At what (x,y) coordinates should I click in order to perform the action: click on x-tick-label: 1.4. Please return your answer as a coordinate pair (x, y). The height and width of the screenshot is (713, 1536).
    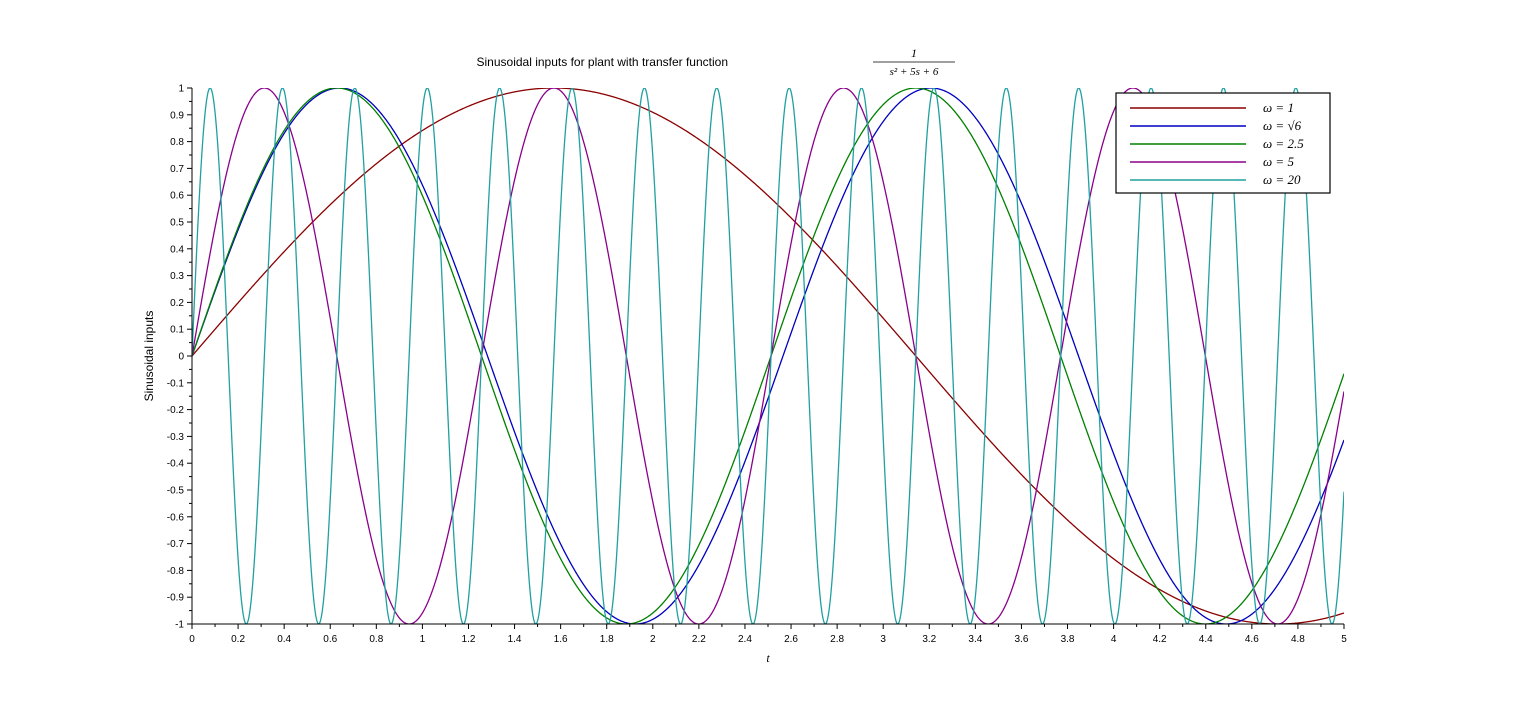
    Looking at the image, I should click on (515, 639).